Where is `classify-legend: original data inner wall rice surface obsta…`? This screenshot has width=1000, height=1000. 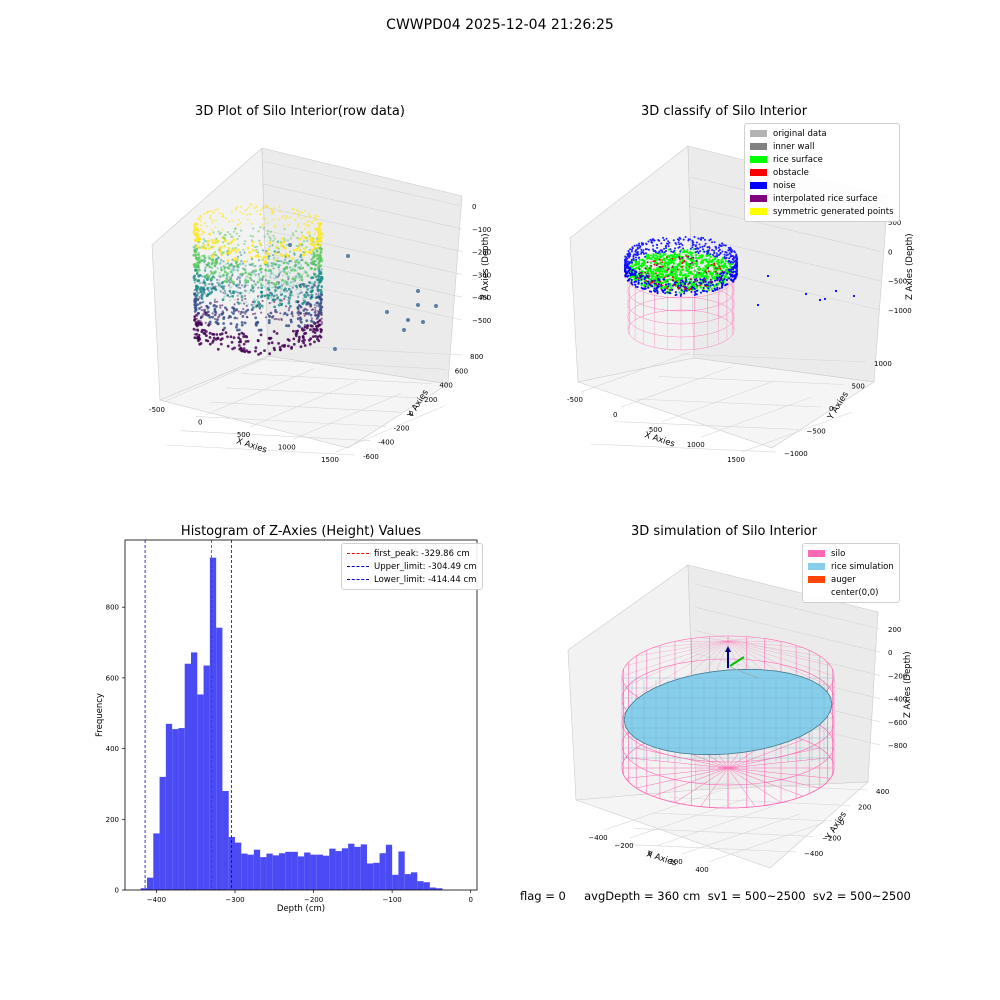 classify-legend: original data inner wall rice surface obsta… is located at coordinates (822, 172).